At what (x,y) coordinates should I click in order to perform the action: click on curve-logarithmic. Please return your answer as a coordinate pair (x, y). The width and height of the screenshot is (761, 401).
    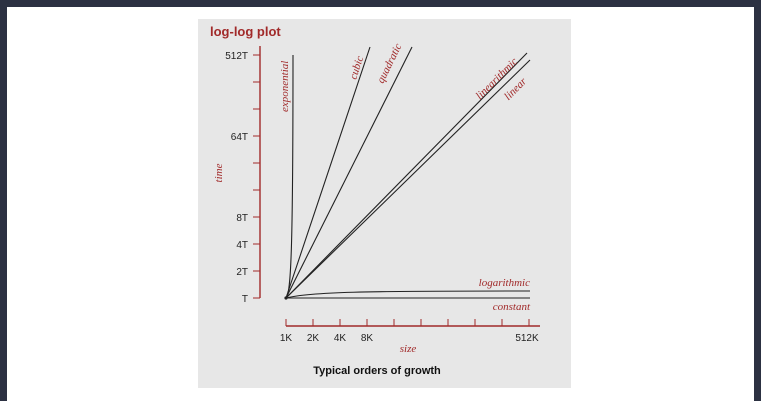
    Looking at the image, I should click on (408, 294).